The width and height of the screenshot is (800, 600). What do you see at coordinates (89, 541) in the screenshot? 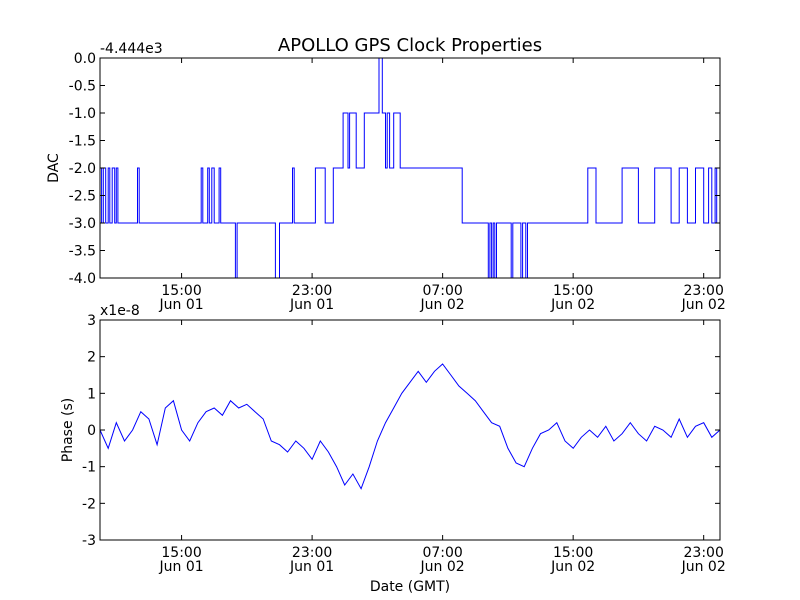
I see `phase-y-tick-label: -3` at bounding box center [89, 541].